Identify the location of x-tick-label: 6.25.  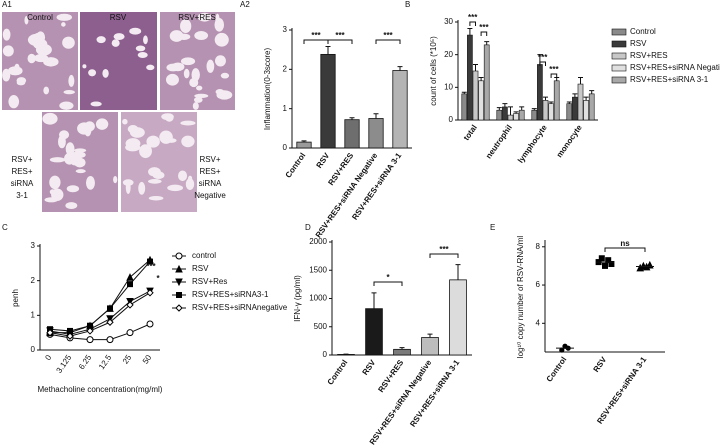
(85, 362).